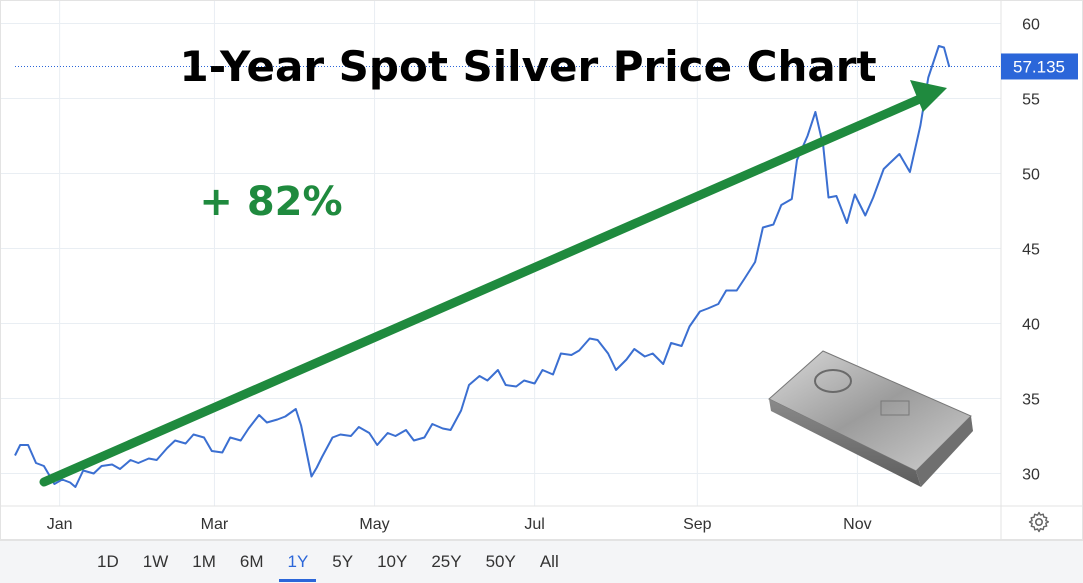  What do you see at coordinates (1031, 100) in the screenshot?
I see `y-tick-label: 55` at bounding box center [1031, 100].